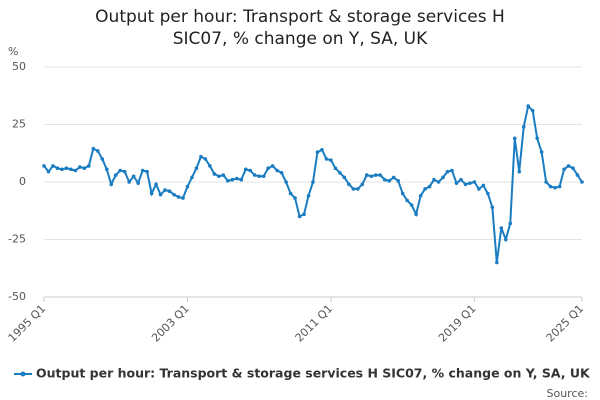 The image size is (600, 400). I want to click on x-tick-label: 2011 Q1, so click(314, 323).